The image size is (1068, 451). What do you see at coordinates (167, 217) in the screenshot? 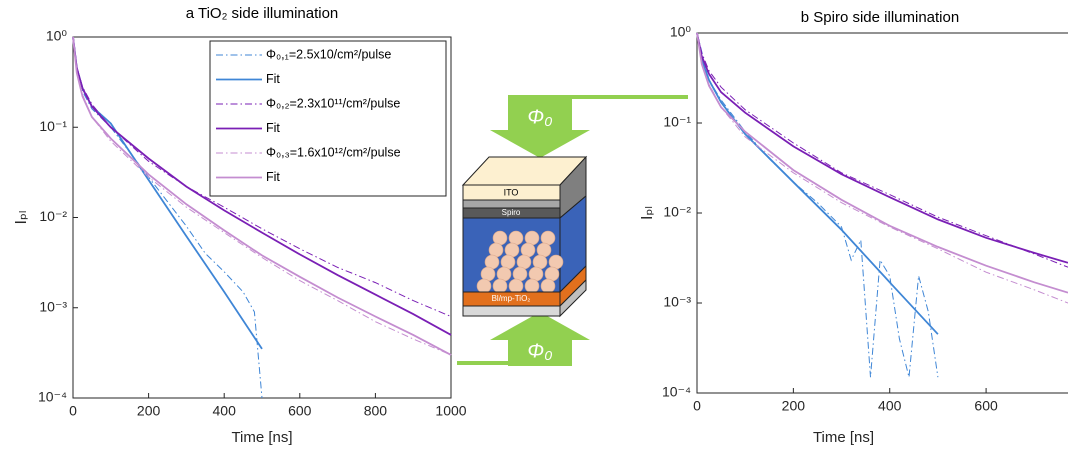
I see `series-line` at bounding box center [167, 217].